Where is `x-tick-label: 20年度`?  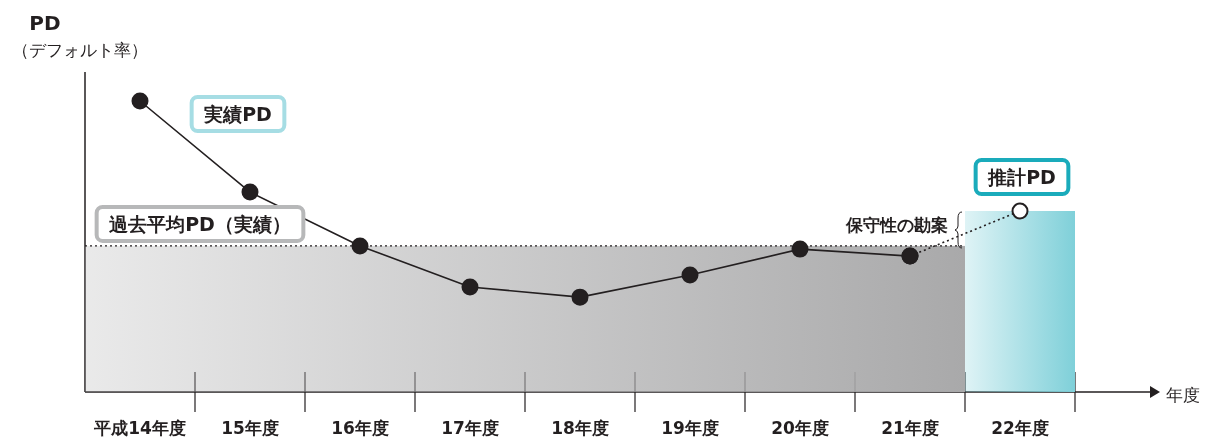
x-tick-label: 20年度 is located at coordinates (800, 428).